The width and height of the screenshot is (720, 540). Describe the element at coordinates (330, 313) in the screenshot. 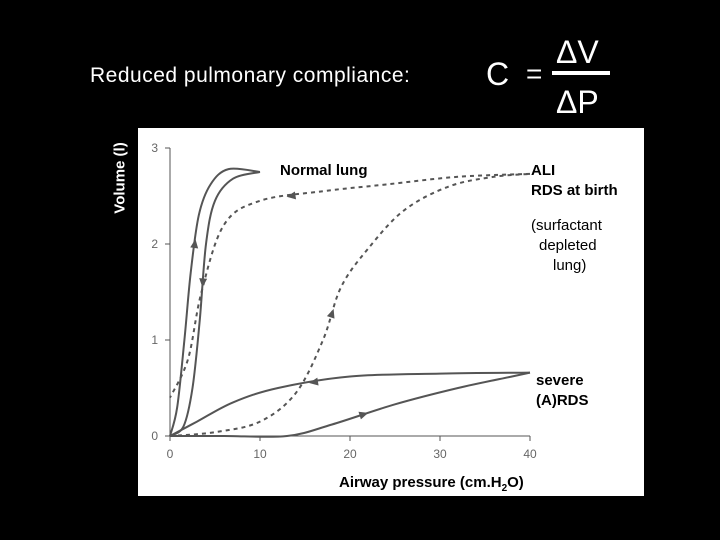

I see `series-1-inflation-arrow` at that location.